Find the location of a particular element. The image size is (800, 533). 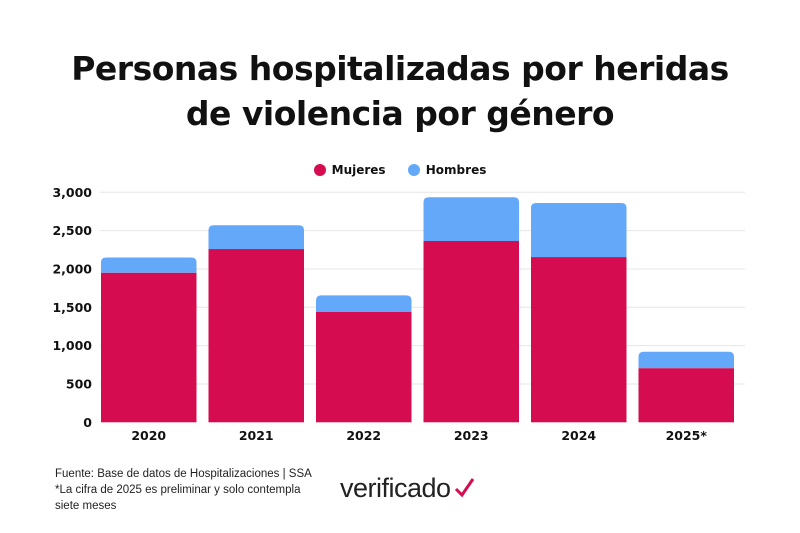

x-tick-label: 2025* is located at coordinates (687, 435).